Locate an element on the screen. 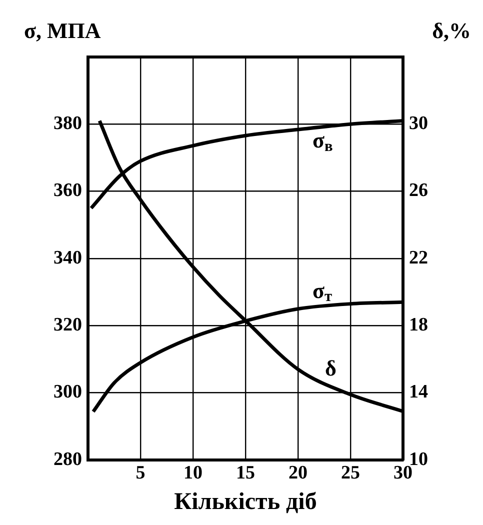 Image resolution: width=483 pixels, height=525 pixels. y-tick-label: 320 is located at coordinates (68, 325).